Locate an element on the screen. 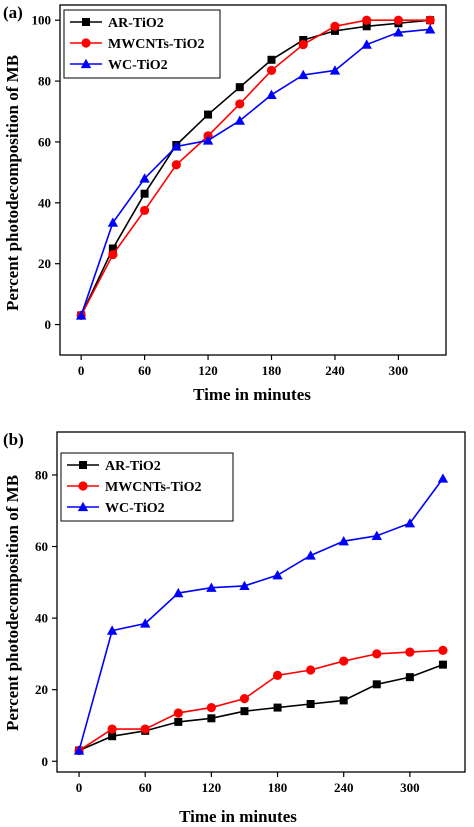 The height and width of the screenshot is (827, 474). y-axis-title-a: Percent photodecomposition of MB is located at coordinates (12, 183).